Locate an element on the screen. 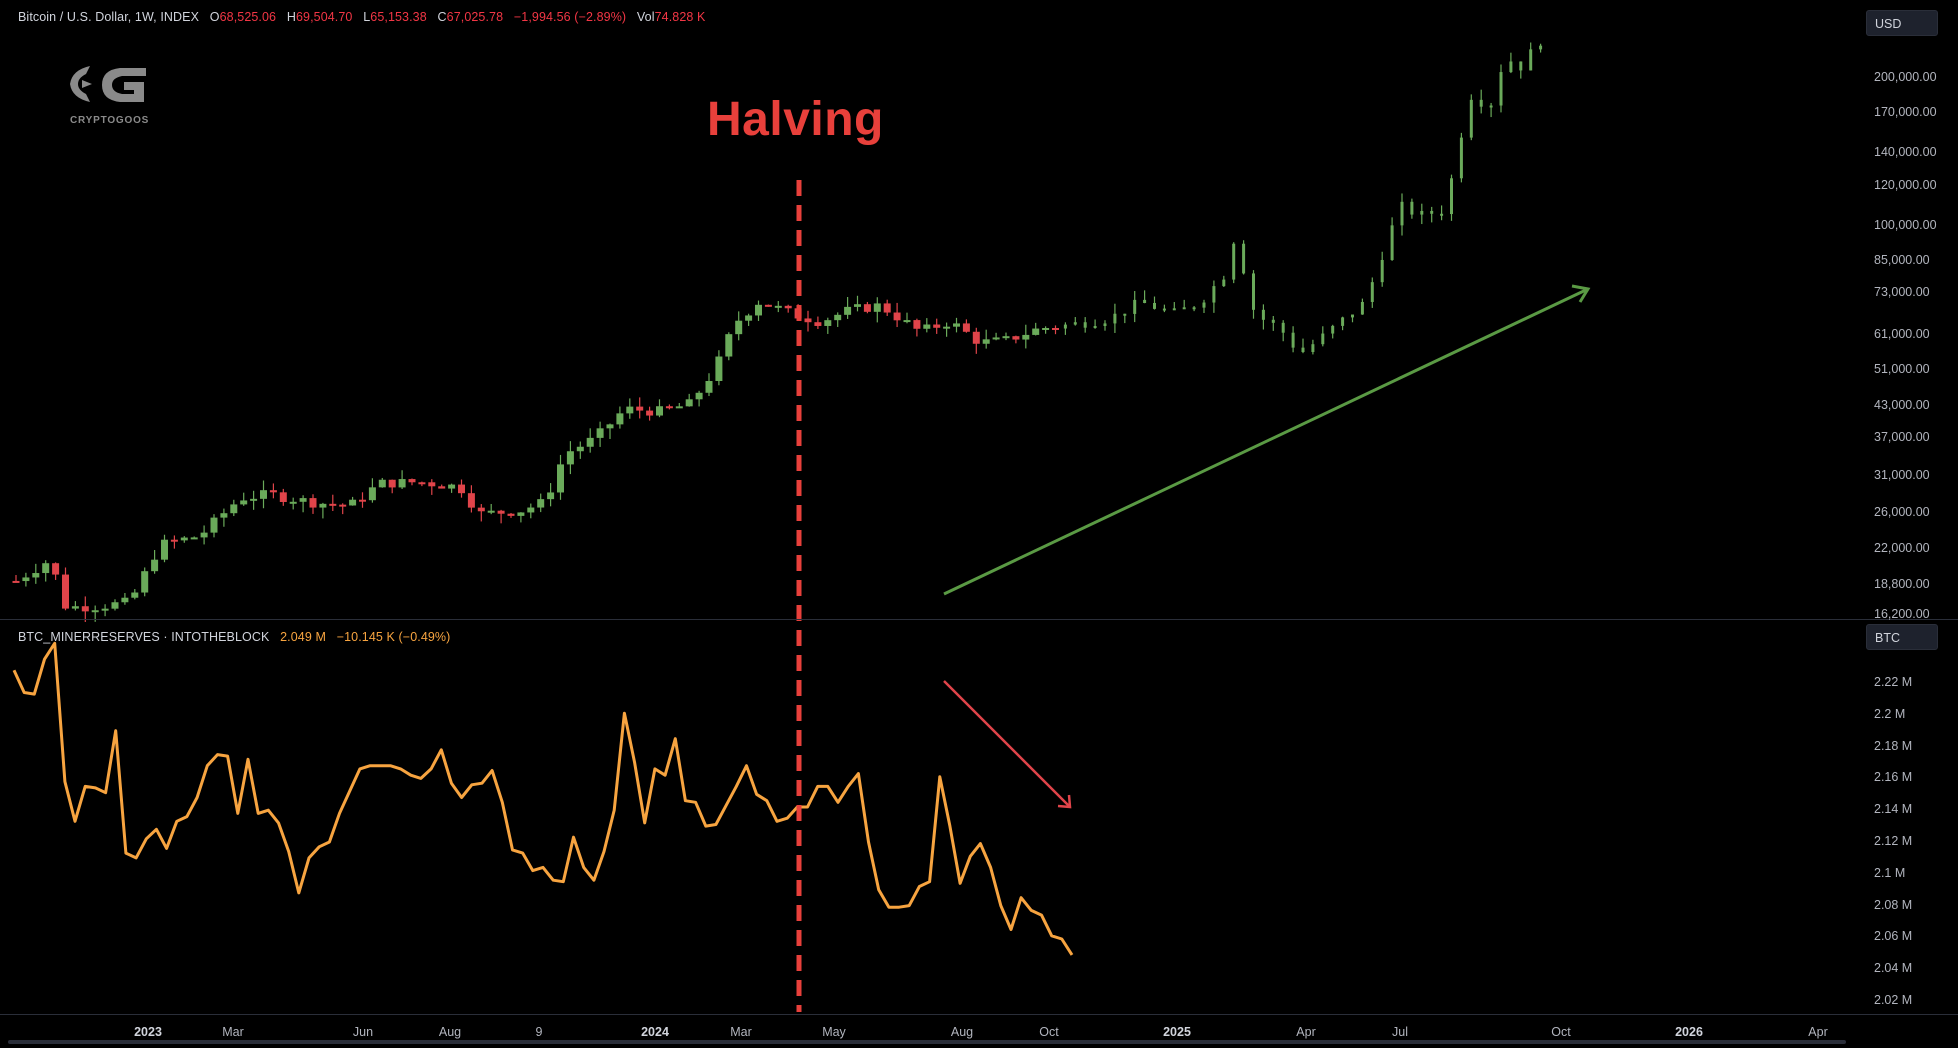 The image size is (1958, 1048). indicator-tick: 2.14 M is located at coordinates (1893, 809).